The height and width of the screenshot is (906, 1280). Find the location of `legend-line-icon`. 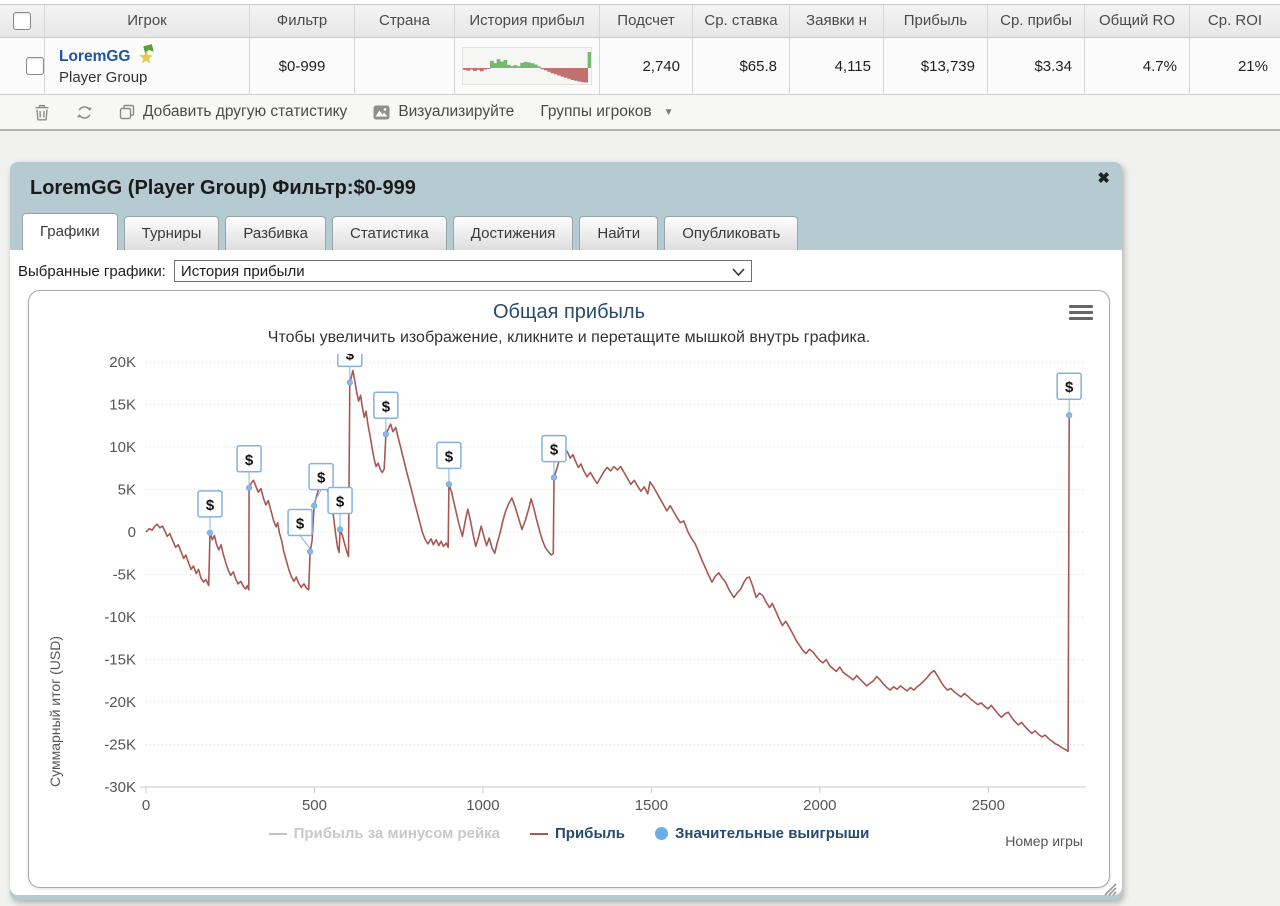

legend-line-icon is located at coordinates (539, 833).